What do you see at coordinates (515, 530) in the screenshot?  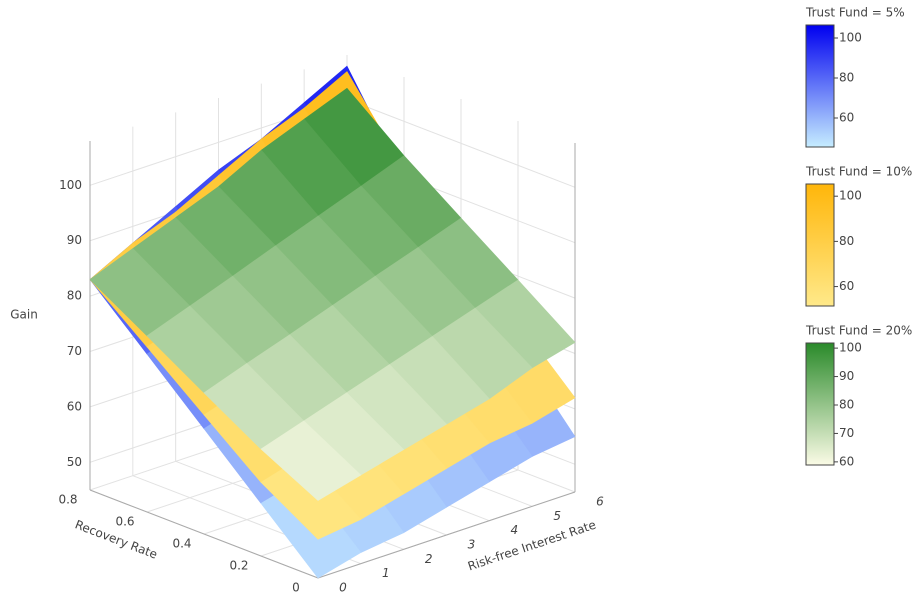 I see `x-tick-label: 4` at bounding box center [515, 530].